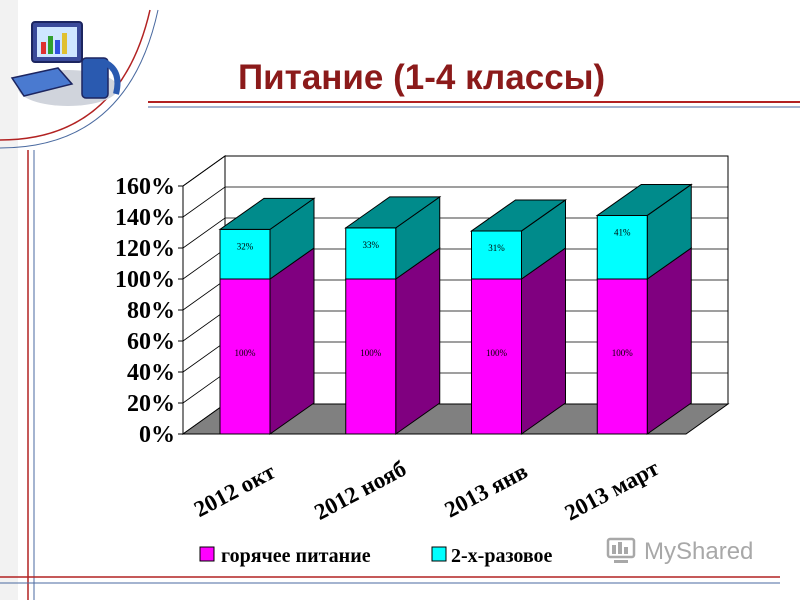  Describe the element at coordinates (145, 187) in the screenshot. I see `y-tick-label: 160%` at that location.